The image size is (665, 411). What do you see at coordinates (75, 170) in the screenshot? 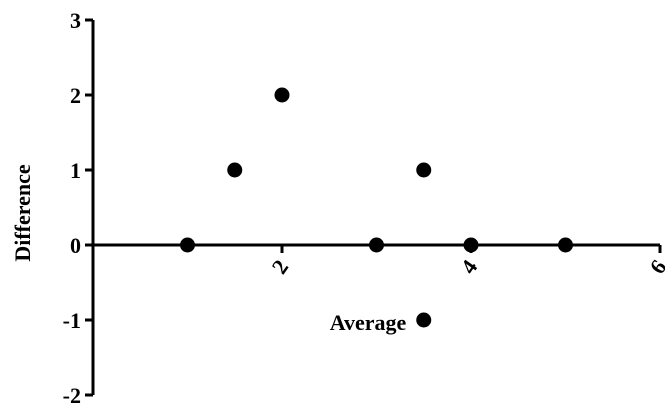
I see `y-tick-label: 1` at bounding box center [75, 170].